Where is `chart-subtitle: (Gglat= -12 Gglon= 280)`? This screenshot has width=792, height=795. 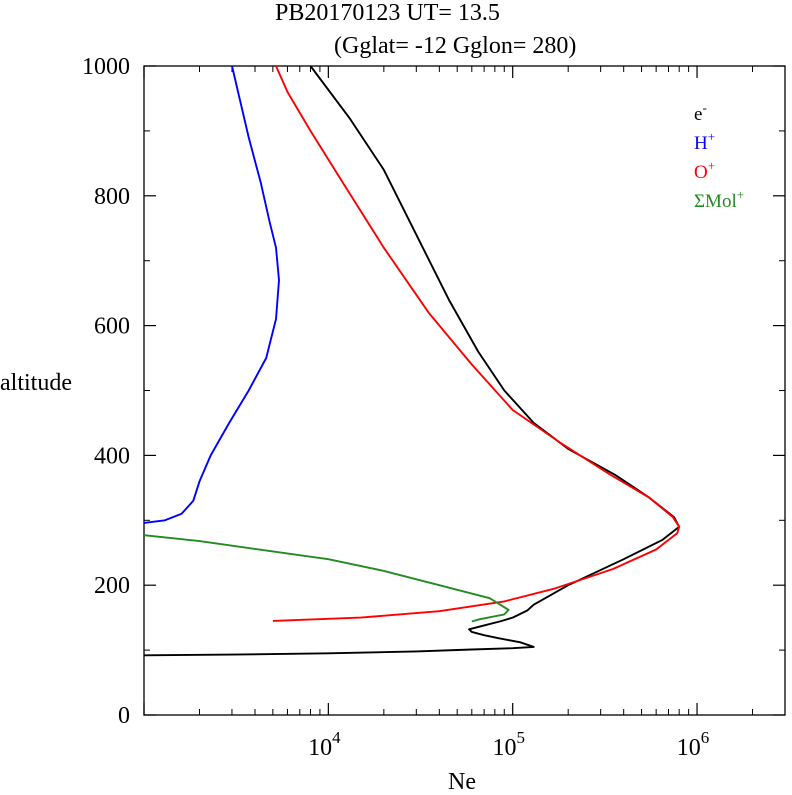
chart-subtitle: (Gglat= -12 Gglon= 280) is located at coordinates (455, 46).